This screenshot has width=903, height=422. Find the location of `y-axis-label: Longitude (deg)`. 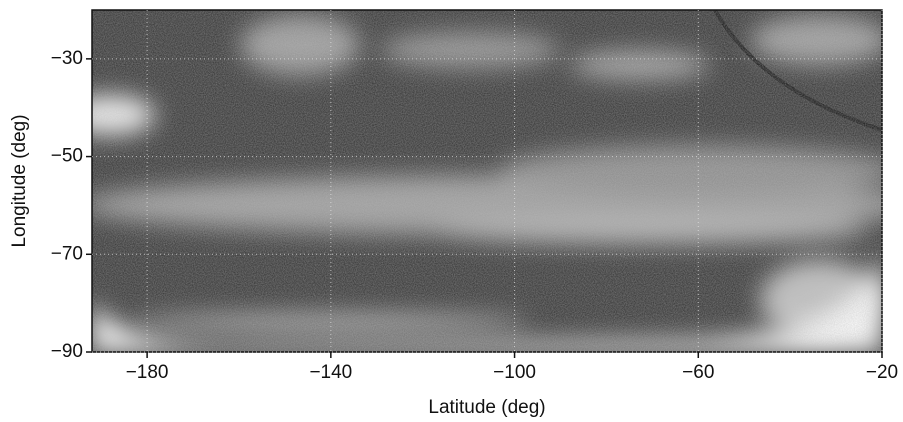

y-axis-label: Longitude (deg) is located at coordinates (19, 180).